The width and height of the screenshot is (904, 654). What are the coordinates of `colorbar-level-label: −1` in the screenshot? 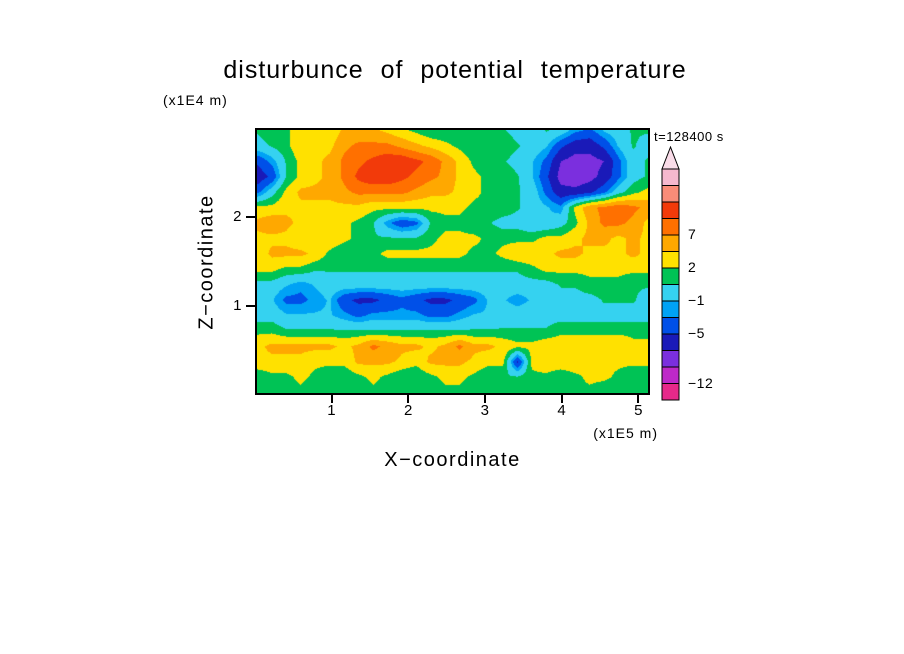 It's located at (696, 300).